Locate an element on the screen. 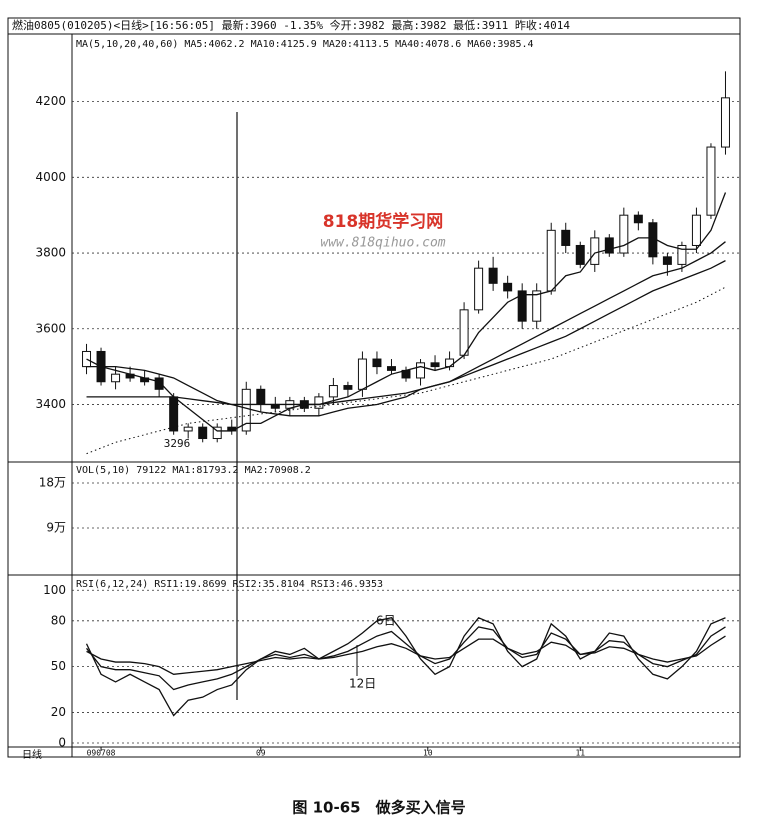 The image size is (758, 835). annotation: 3296 is located at coordinates (177, 443).